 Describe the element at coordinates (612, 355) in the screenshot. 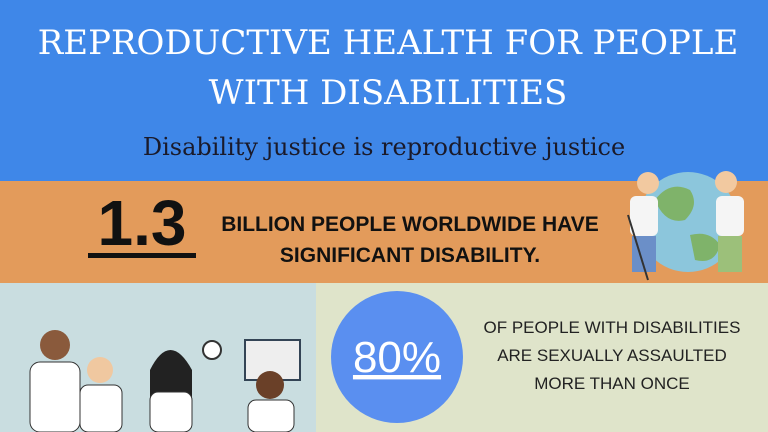

I see `stat-text: ARE SEXUALLY ASSAULTED` at that location.